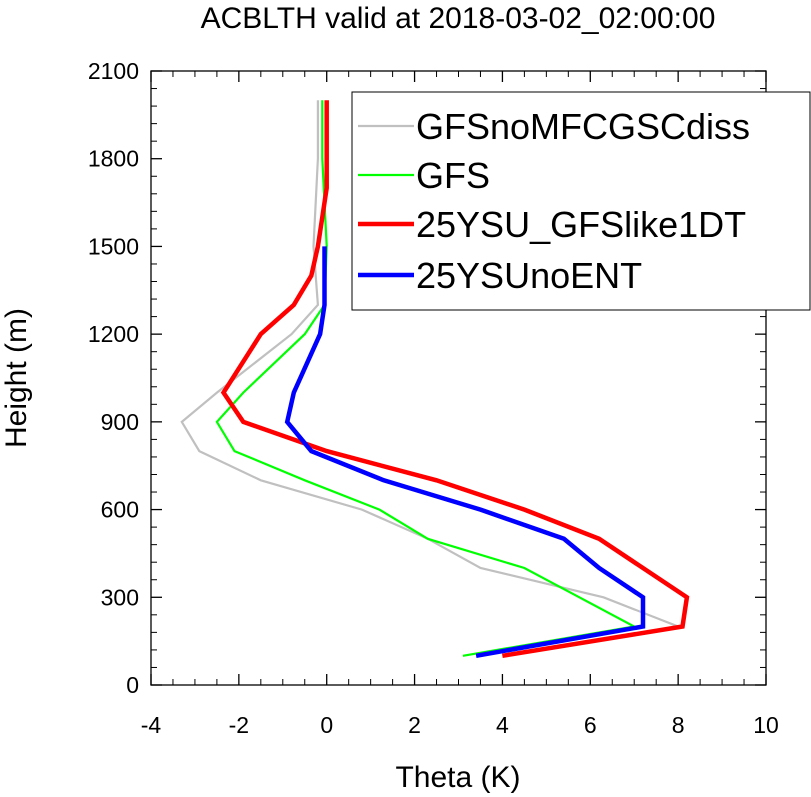 The width and height of the screenshot is (811, 797). What do you see at coordinates (113, 71) in the screenshot?
I see `y-tick-label: 2100` at bounding box center [113, 71].